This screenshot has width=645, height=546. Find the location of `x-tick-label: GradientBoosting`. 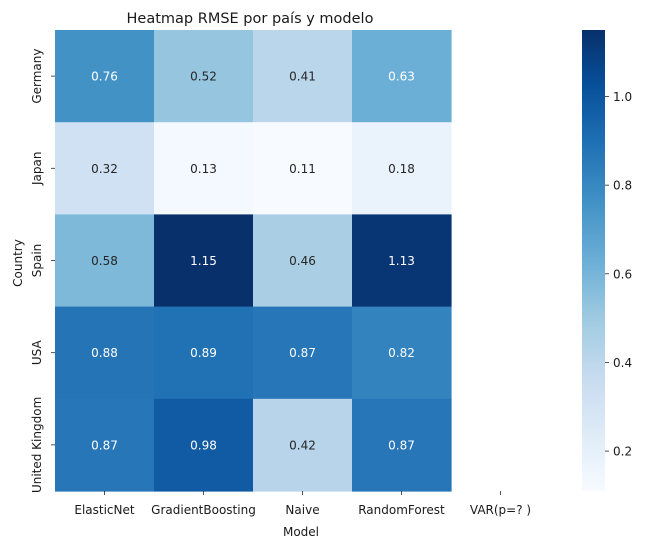

x-tick-label: GradientBoosting is located at coordinates (203, 510).